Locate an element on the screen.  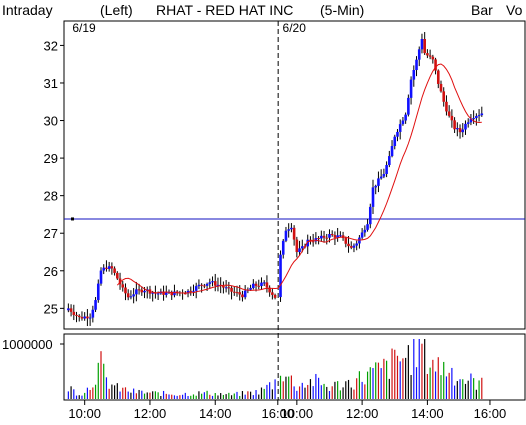
day-labels: 6/19 6/20 is located at coordinates (189, 28).